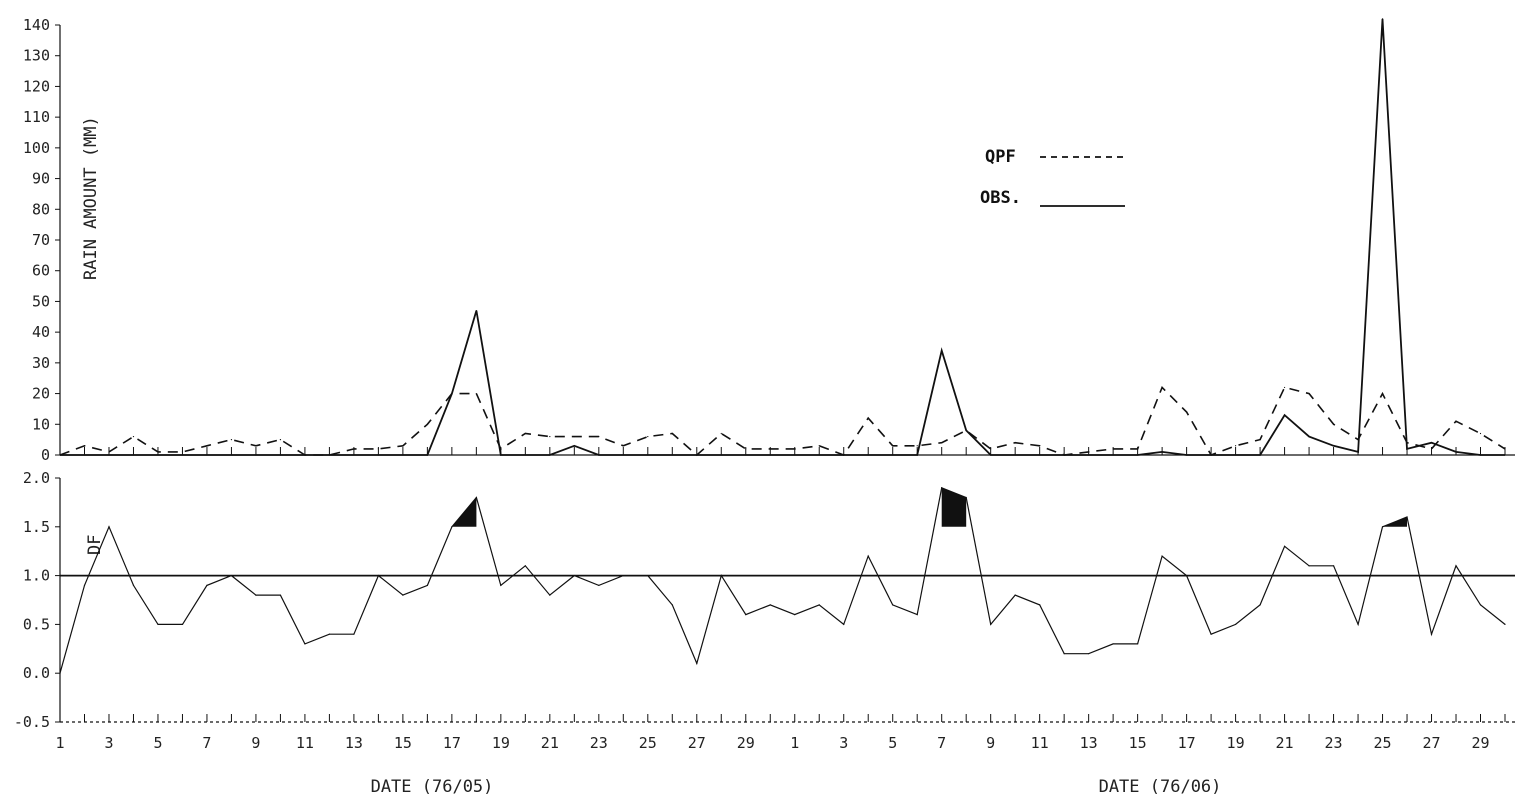  I want to click on rain-y-tick-label: 80, so click(41, 209).